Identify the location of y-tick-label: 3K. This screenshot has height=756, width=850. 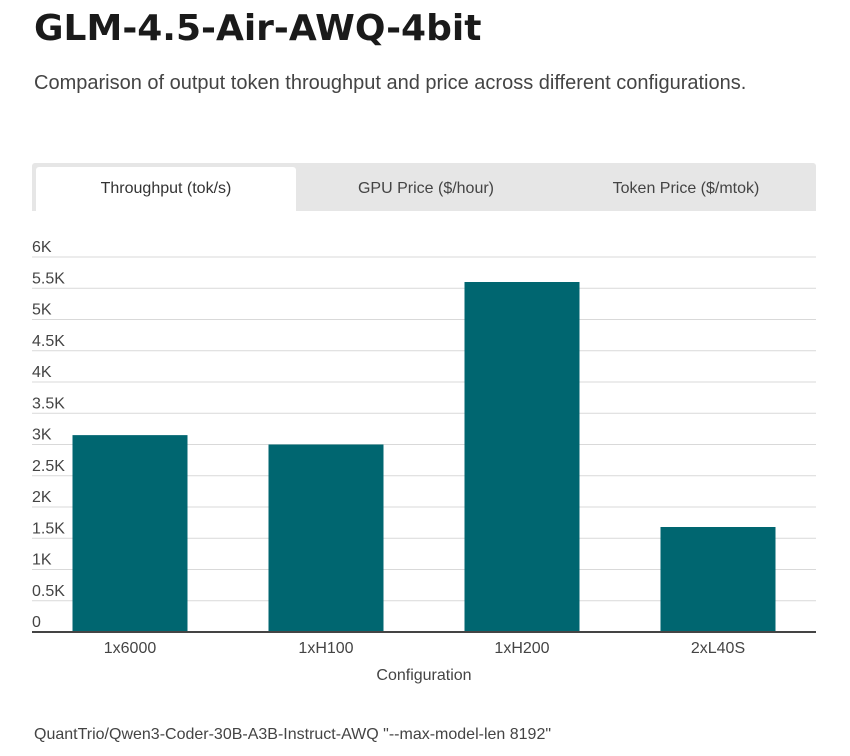
(42, 435).